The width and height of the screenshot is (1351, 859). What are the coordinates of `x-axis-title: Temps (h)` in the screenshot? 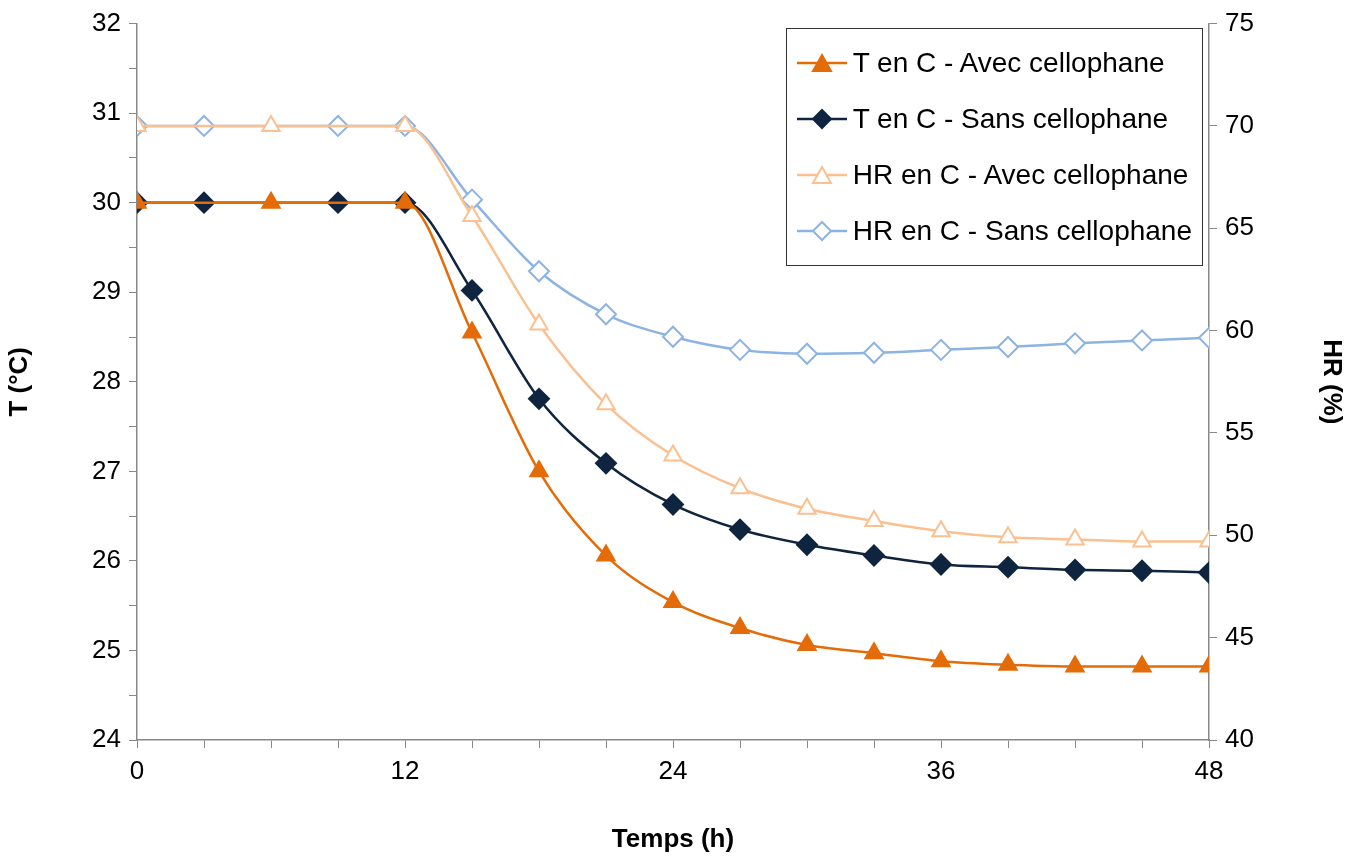 It's located at (673, 837).